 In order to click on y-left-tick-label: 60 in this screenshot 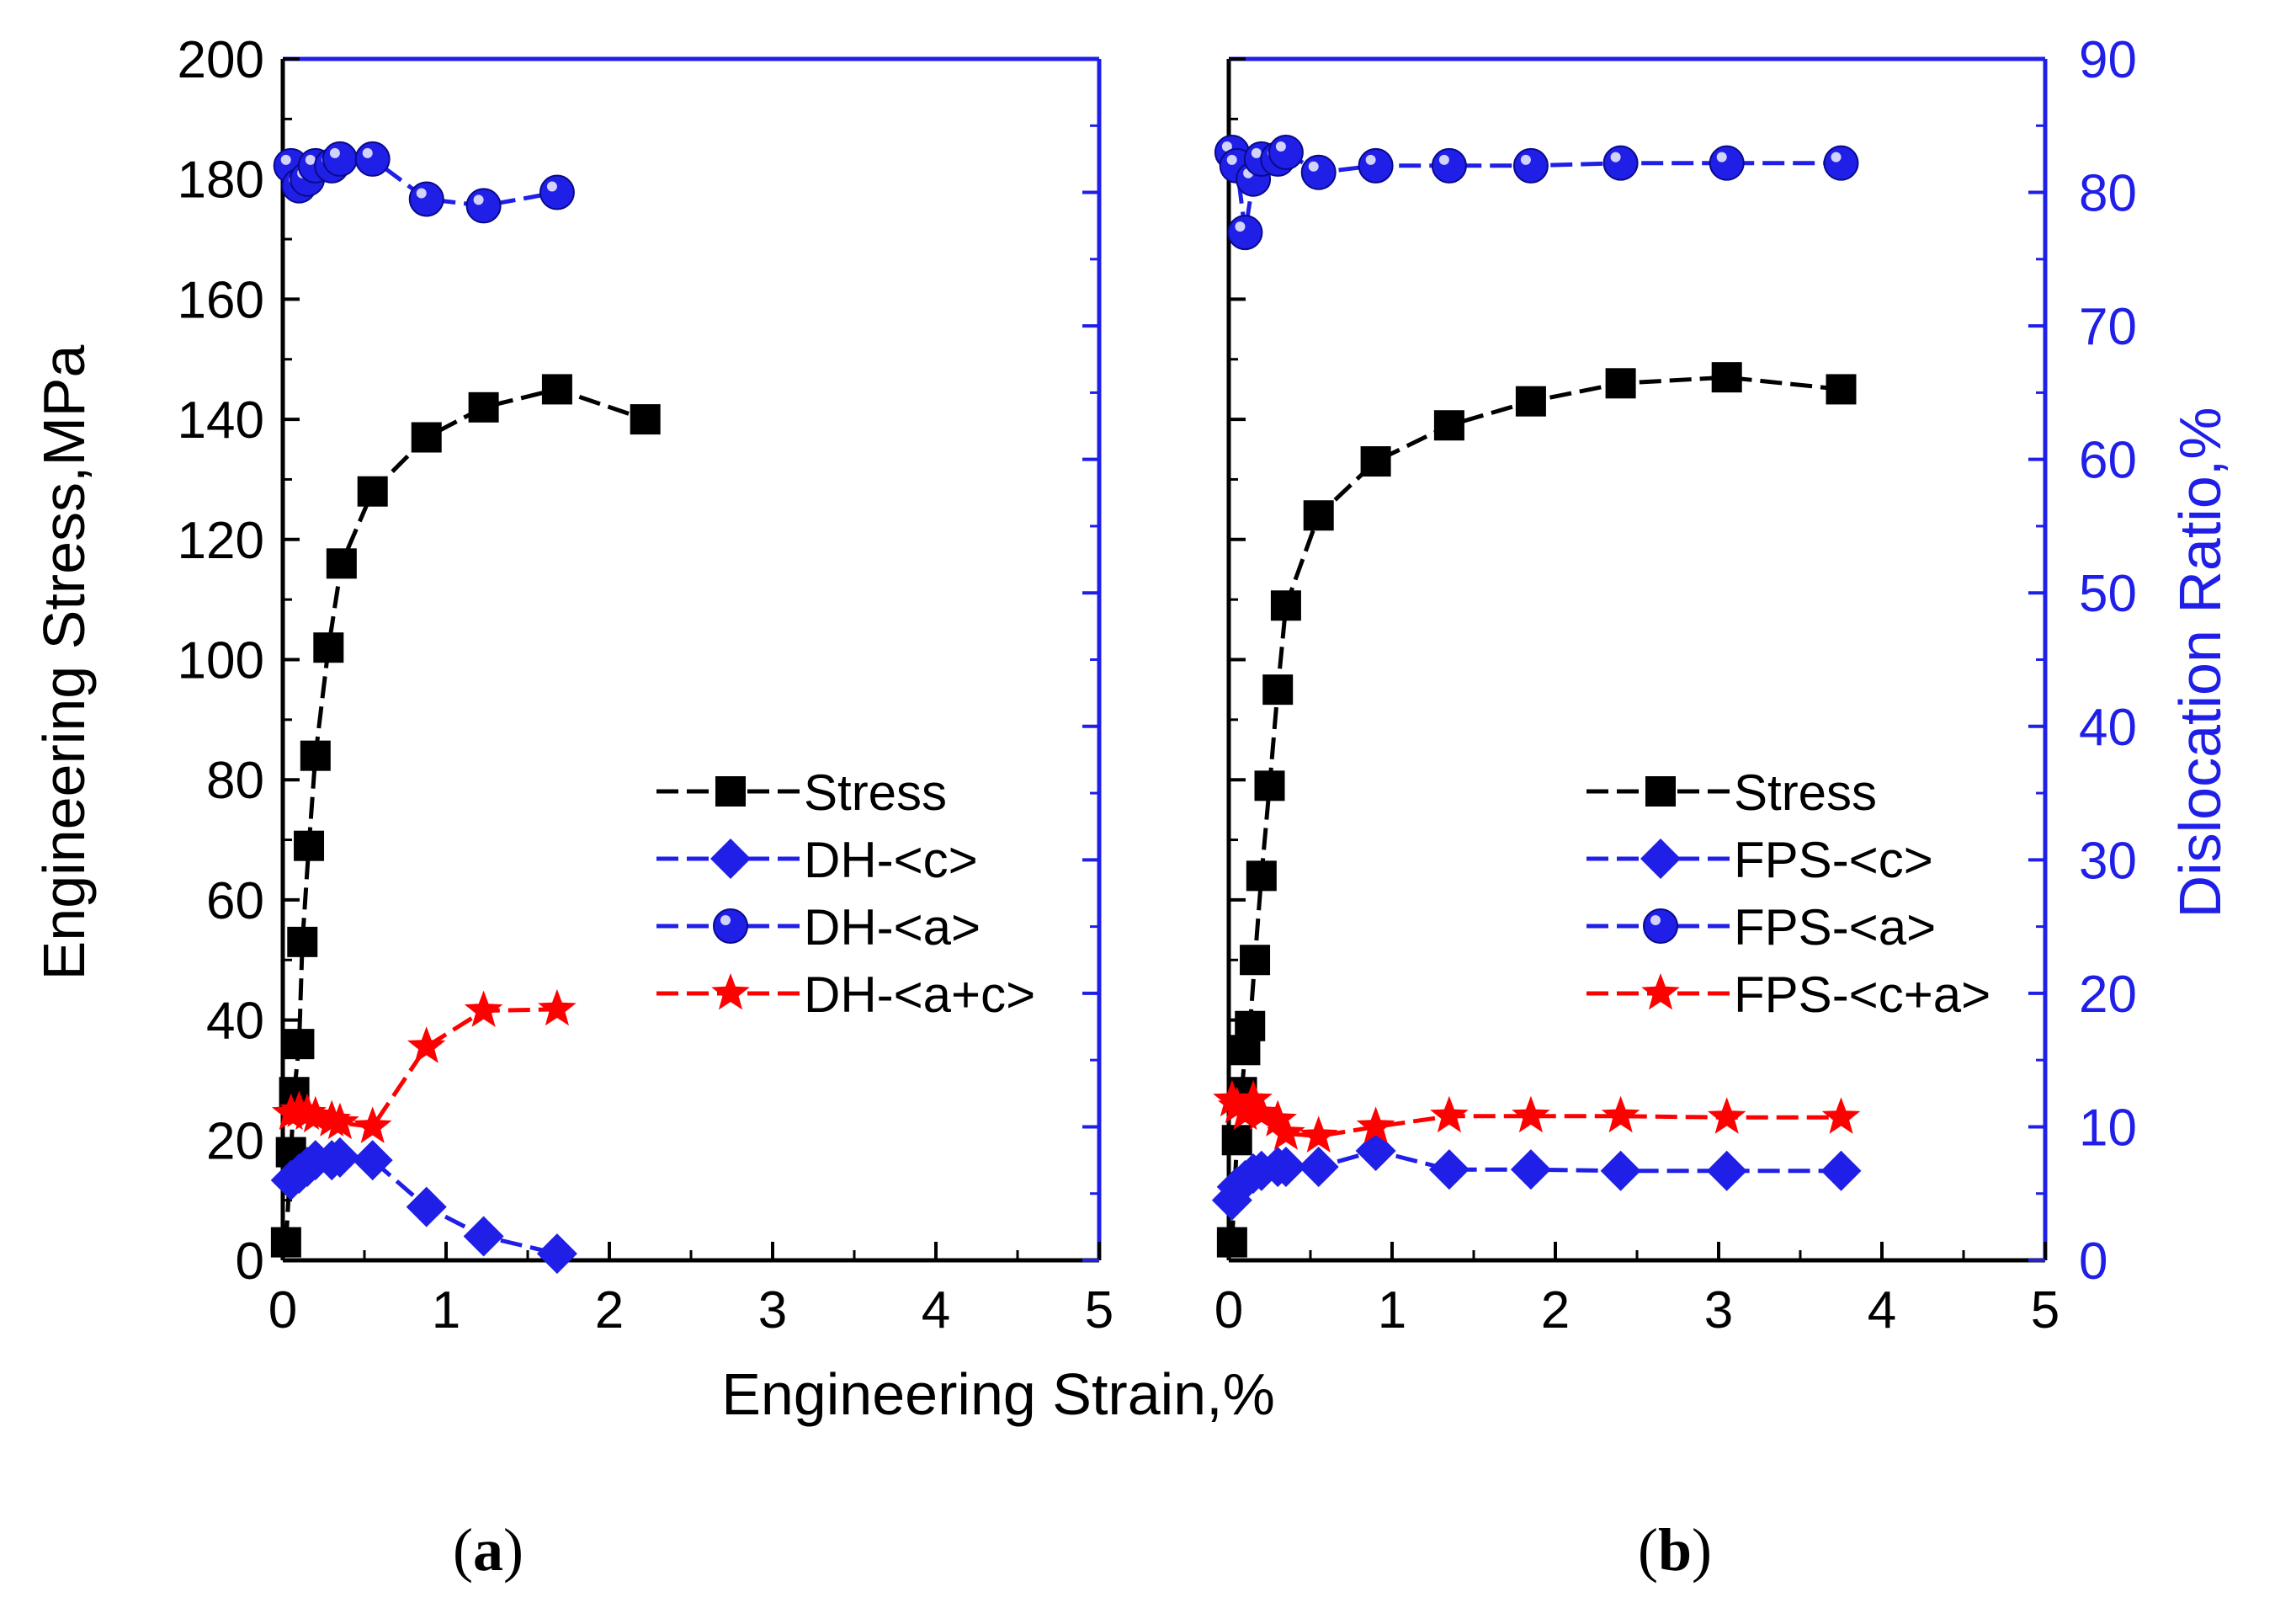, I will do `click(235, 901)`.